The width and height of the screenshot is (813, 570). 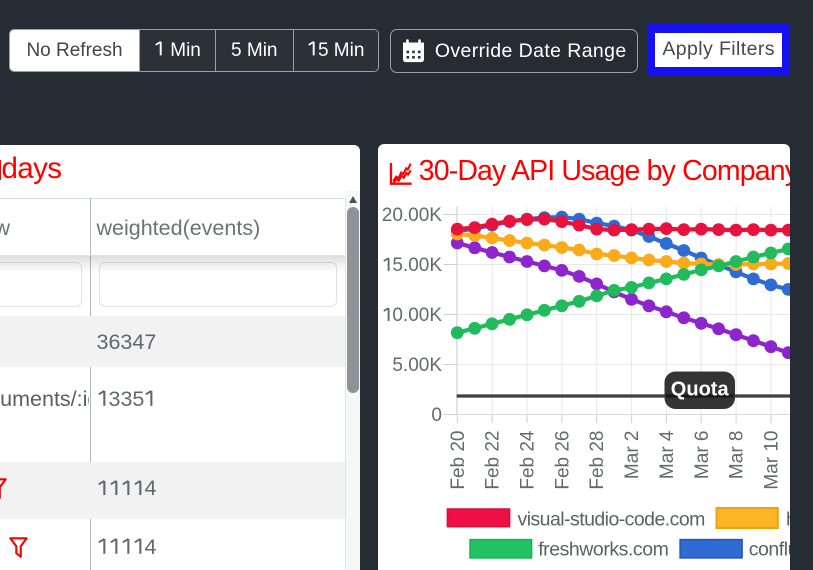 I want to click on svg-text: visual-studio-code.com, so click(x=611, y=519).